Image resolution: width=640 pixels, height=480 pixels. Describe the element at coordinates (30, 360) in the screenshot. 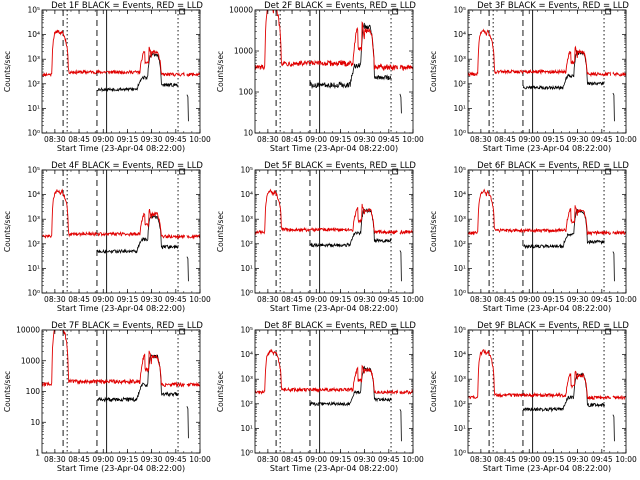

I see `y-tick-label: 1000` at that location.